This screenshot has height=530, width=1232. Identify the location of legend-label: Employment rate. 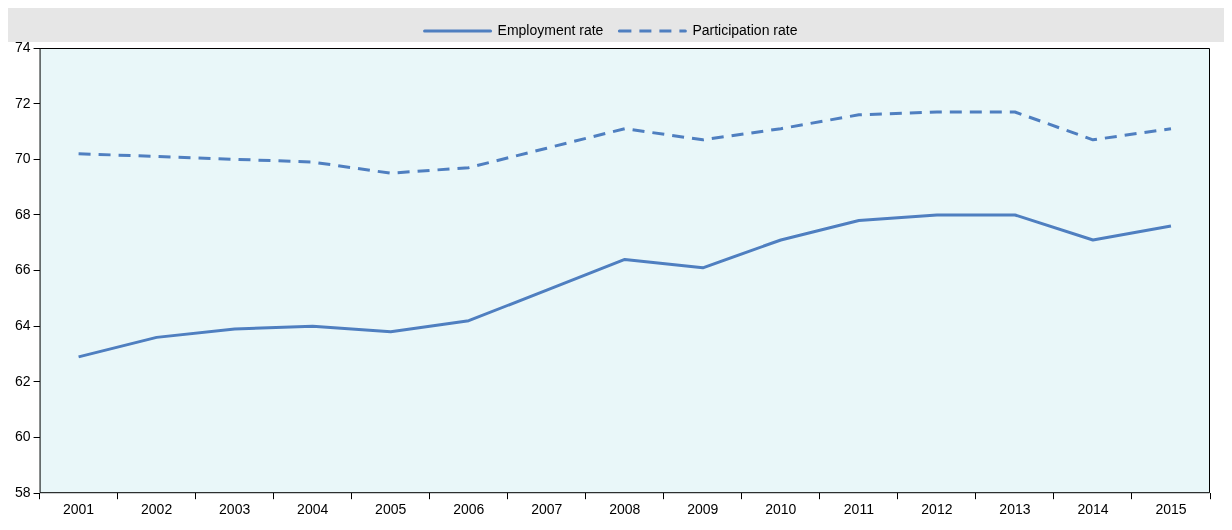
(550, 29).